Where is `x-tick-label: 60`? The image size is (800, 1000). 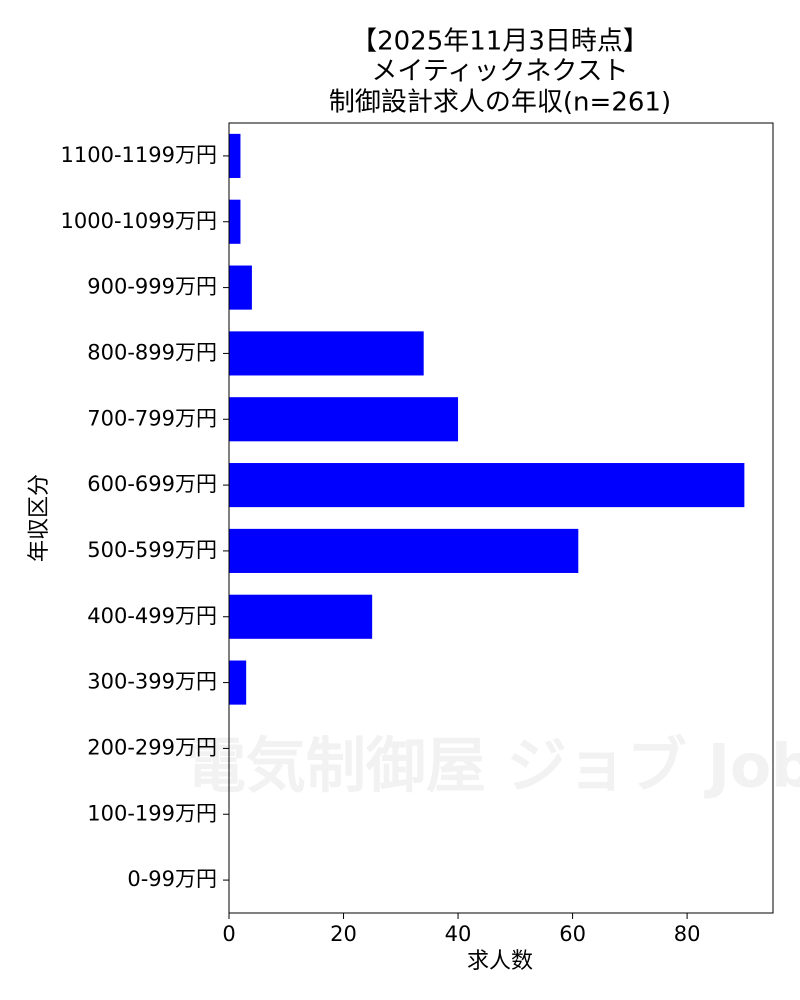 x-tick-label: 60 is located at coordinates (572, 934).